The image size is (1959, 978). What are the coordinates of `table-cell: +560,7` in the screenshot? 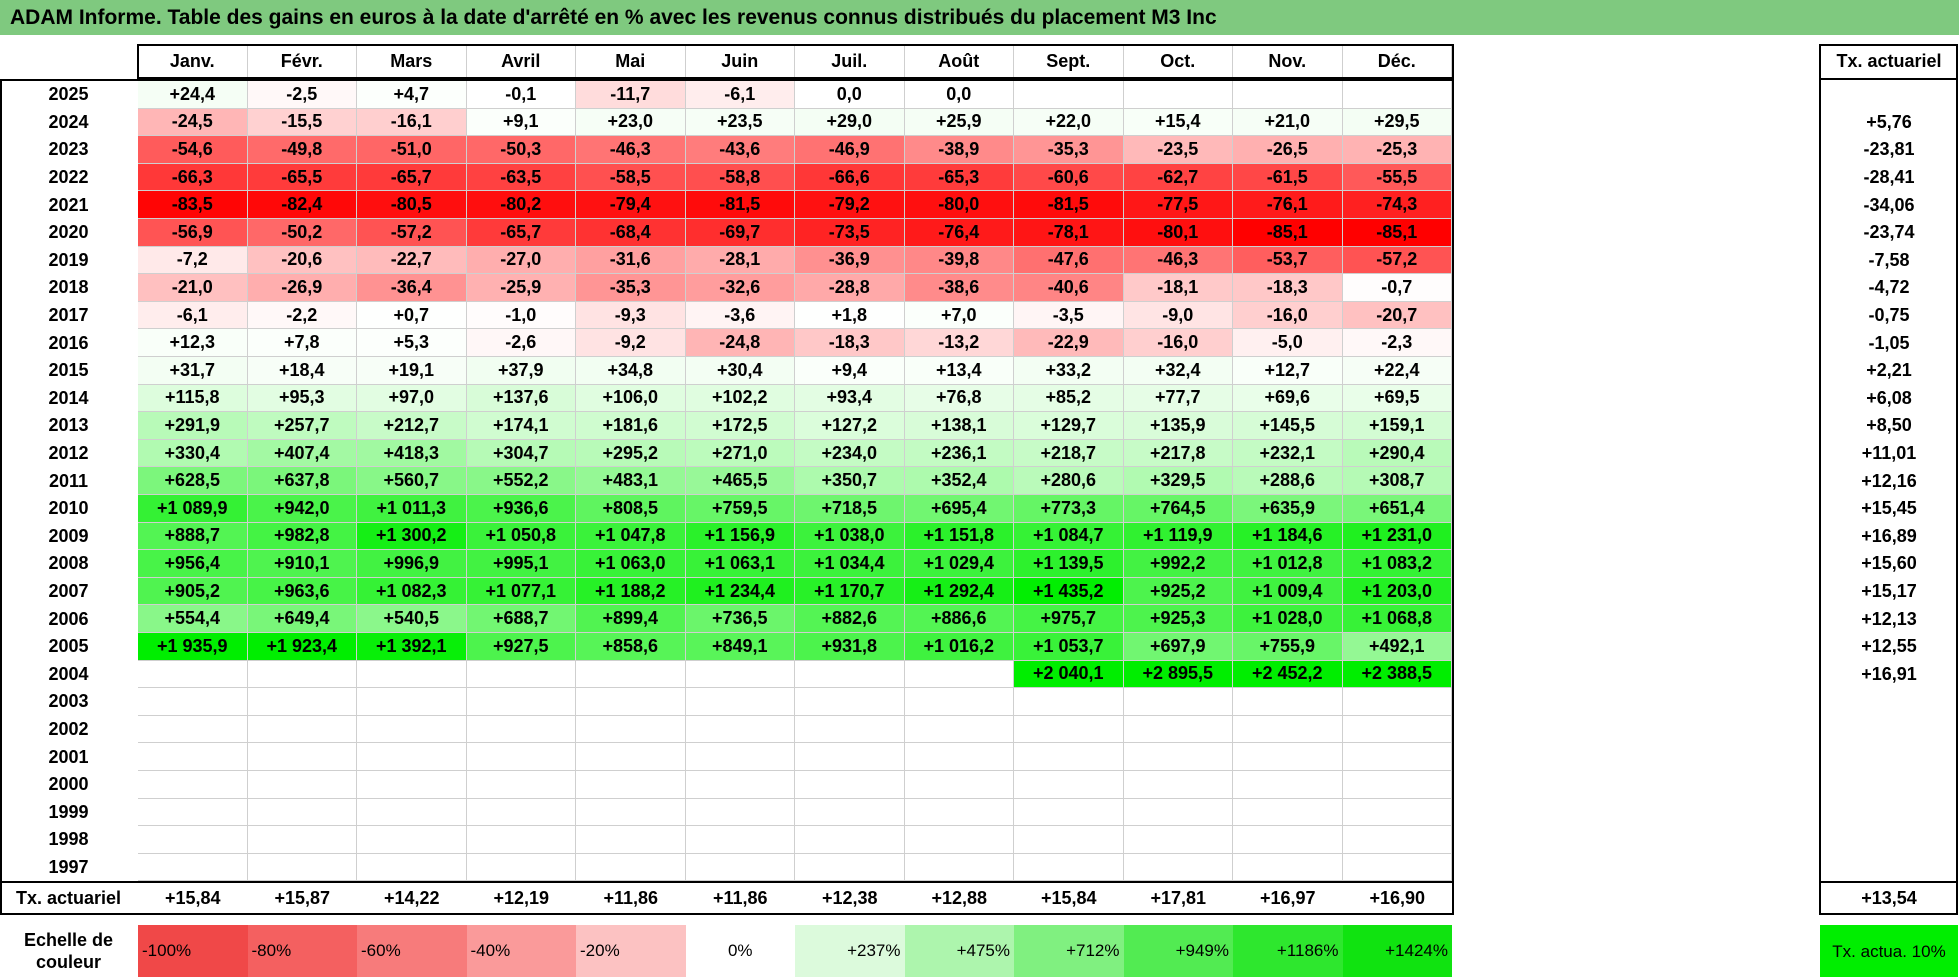 It's located at (412, 481).